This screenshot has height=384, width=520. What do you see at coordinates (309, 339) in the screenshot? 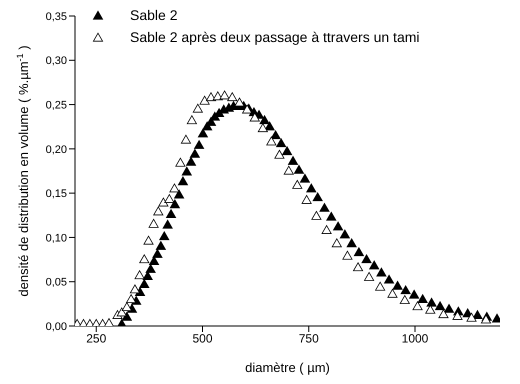
I see `x-tick-label: 750` at bounding box center [309, 339].